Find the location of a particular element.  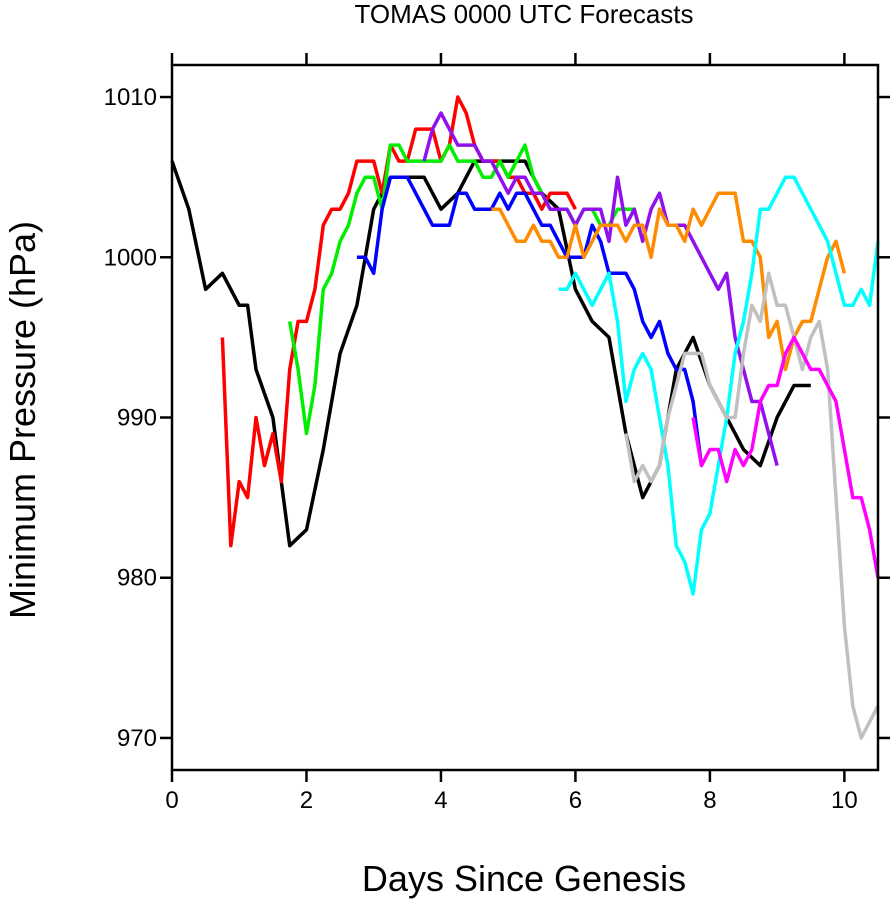

x-tick-label: 8 is located at coordinates (709, 800).